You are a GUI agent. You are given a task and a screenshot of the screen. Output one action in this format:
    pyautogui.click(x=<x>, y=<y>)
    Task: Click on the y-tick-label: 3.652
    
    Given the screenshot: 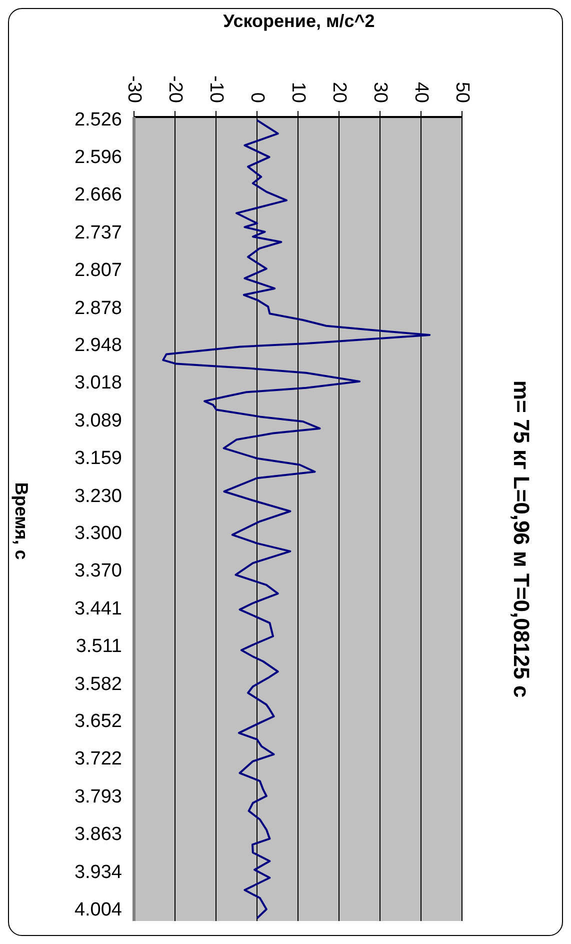 What is the action you would take?
    pyautogui.click(x=98, y=721)
    